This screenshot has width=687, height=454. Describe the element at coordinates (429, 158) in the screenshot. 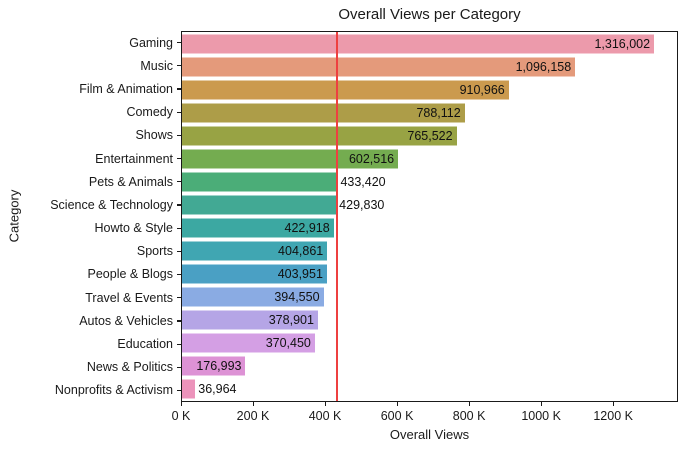

I see `bar-row-entertainment: 602,516` at that location.